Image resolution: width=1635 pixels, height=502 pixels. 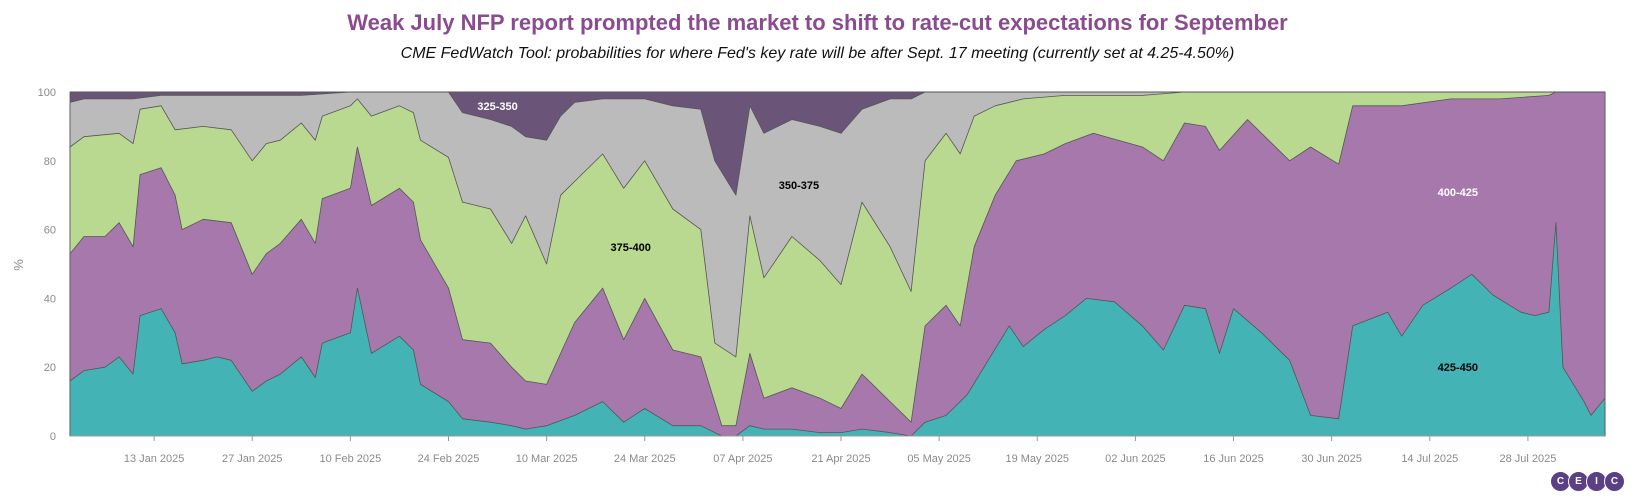 What do you see at coordinates (1135, 459) in the screenshot?
I see `x-tick-label: 02 Jun 2025` at bounding box center [1135, 459].